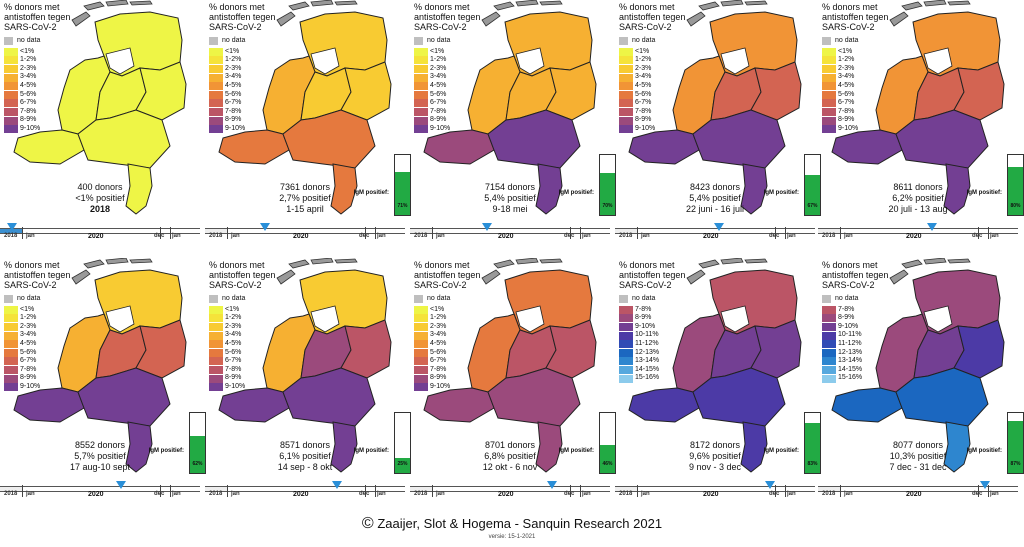 The height and width of the screenshot is (547, 1024). Describe the element at coordinates (985, 443) in the screenshot. I see `igm-gauge: IgM positief: 87%` at that location.